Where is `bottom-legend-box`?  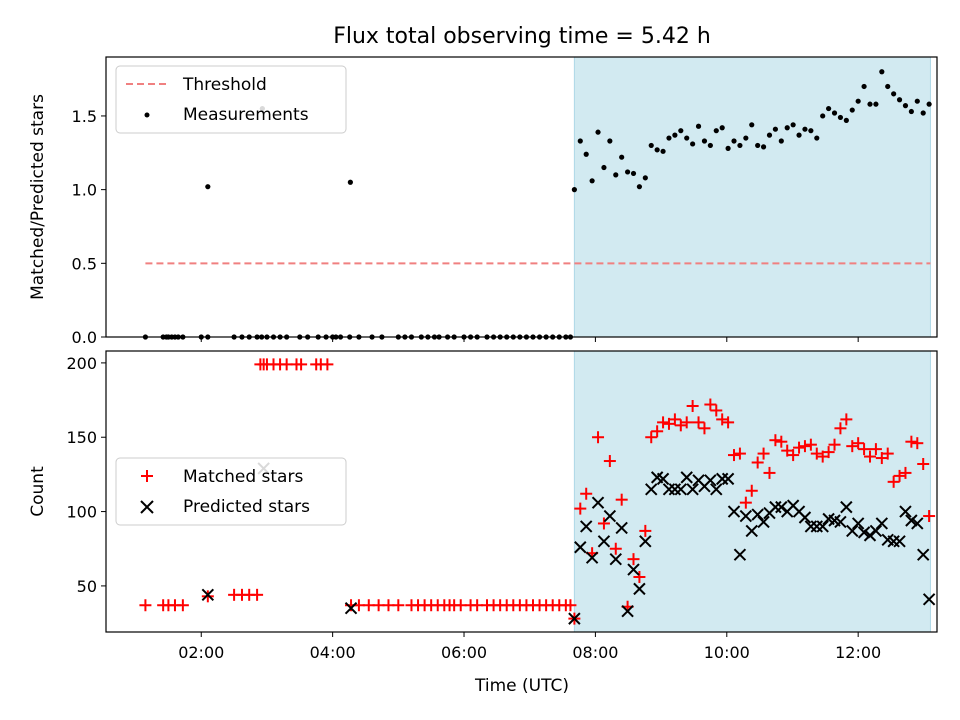 bottom-legend-box is located at coordinates (231, 491).